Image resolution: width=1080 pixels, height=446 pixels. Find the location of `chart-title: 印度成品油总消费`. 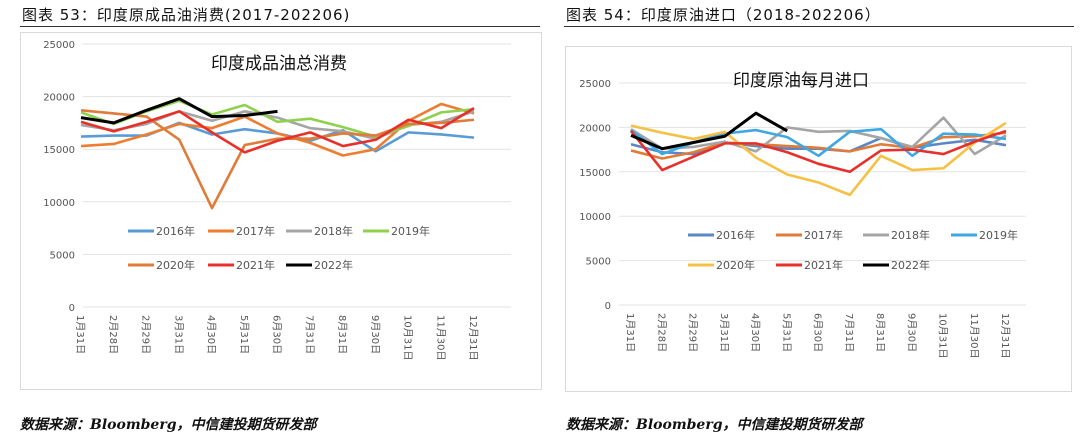

chart-title: 印度成品油总消费 is located at coordinates (279, 64).